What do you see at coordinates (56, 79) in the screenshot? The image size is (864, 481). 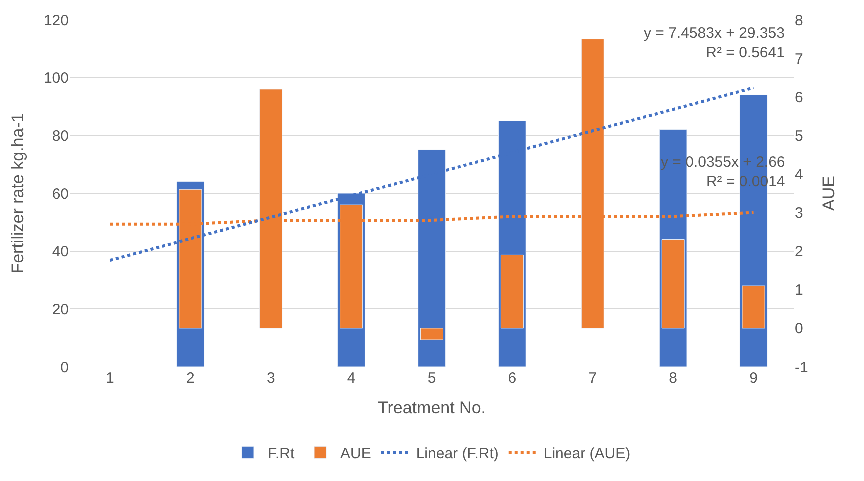 I see `y-tick-label: 100` at bounding box center [56, 79].